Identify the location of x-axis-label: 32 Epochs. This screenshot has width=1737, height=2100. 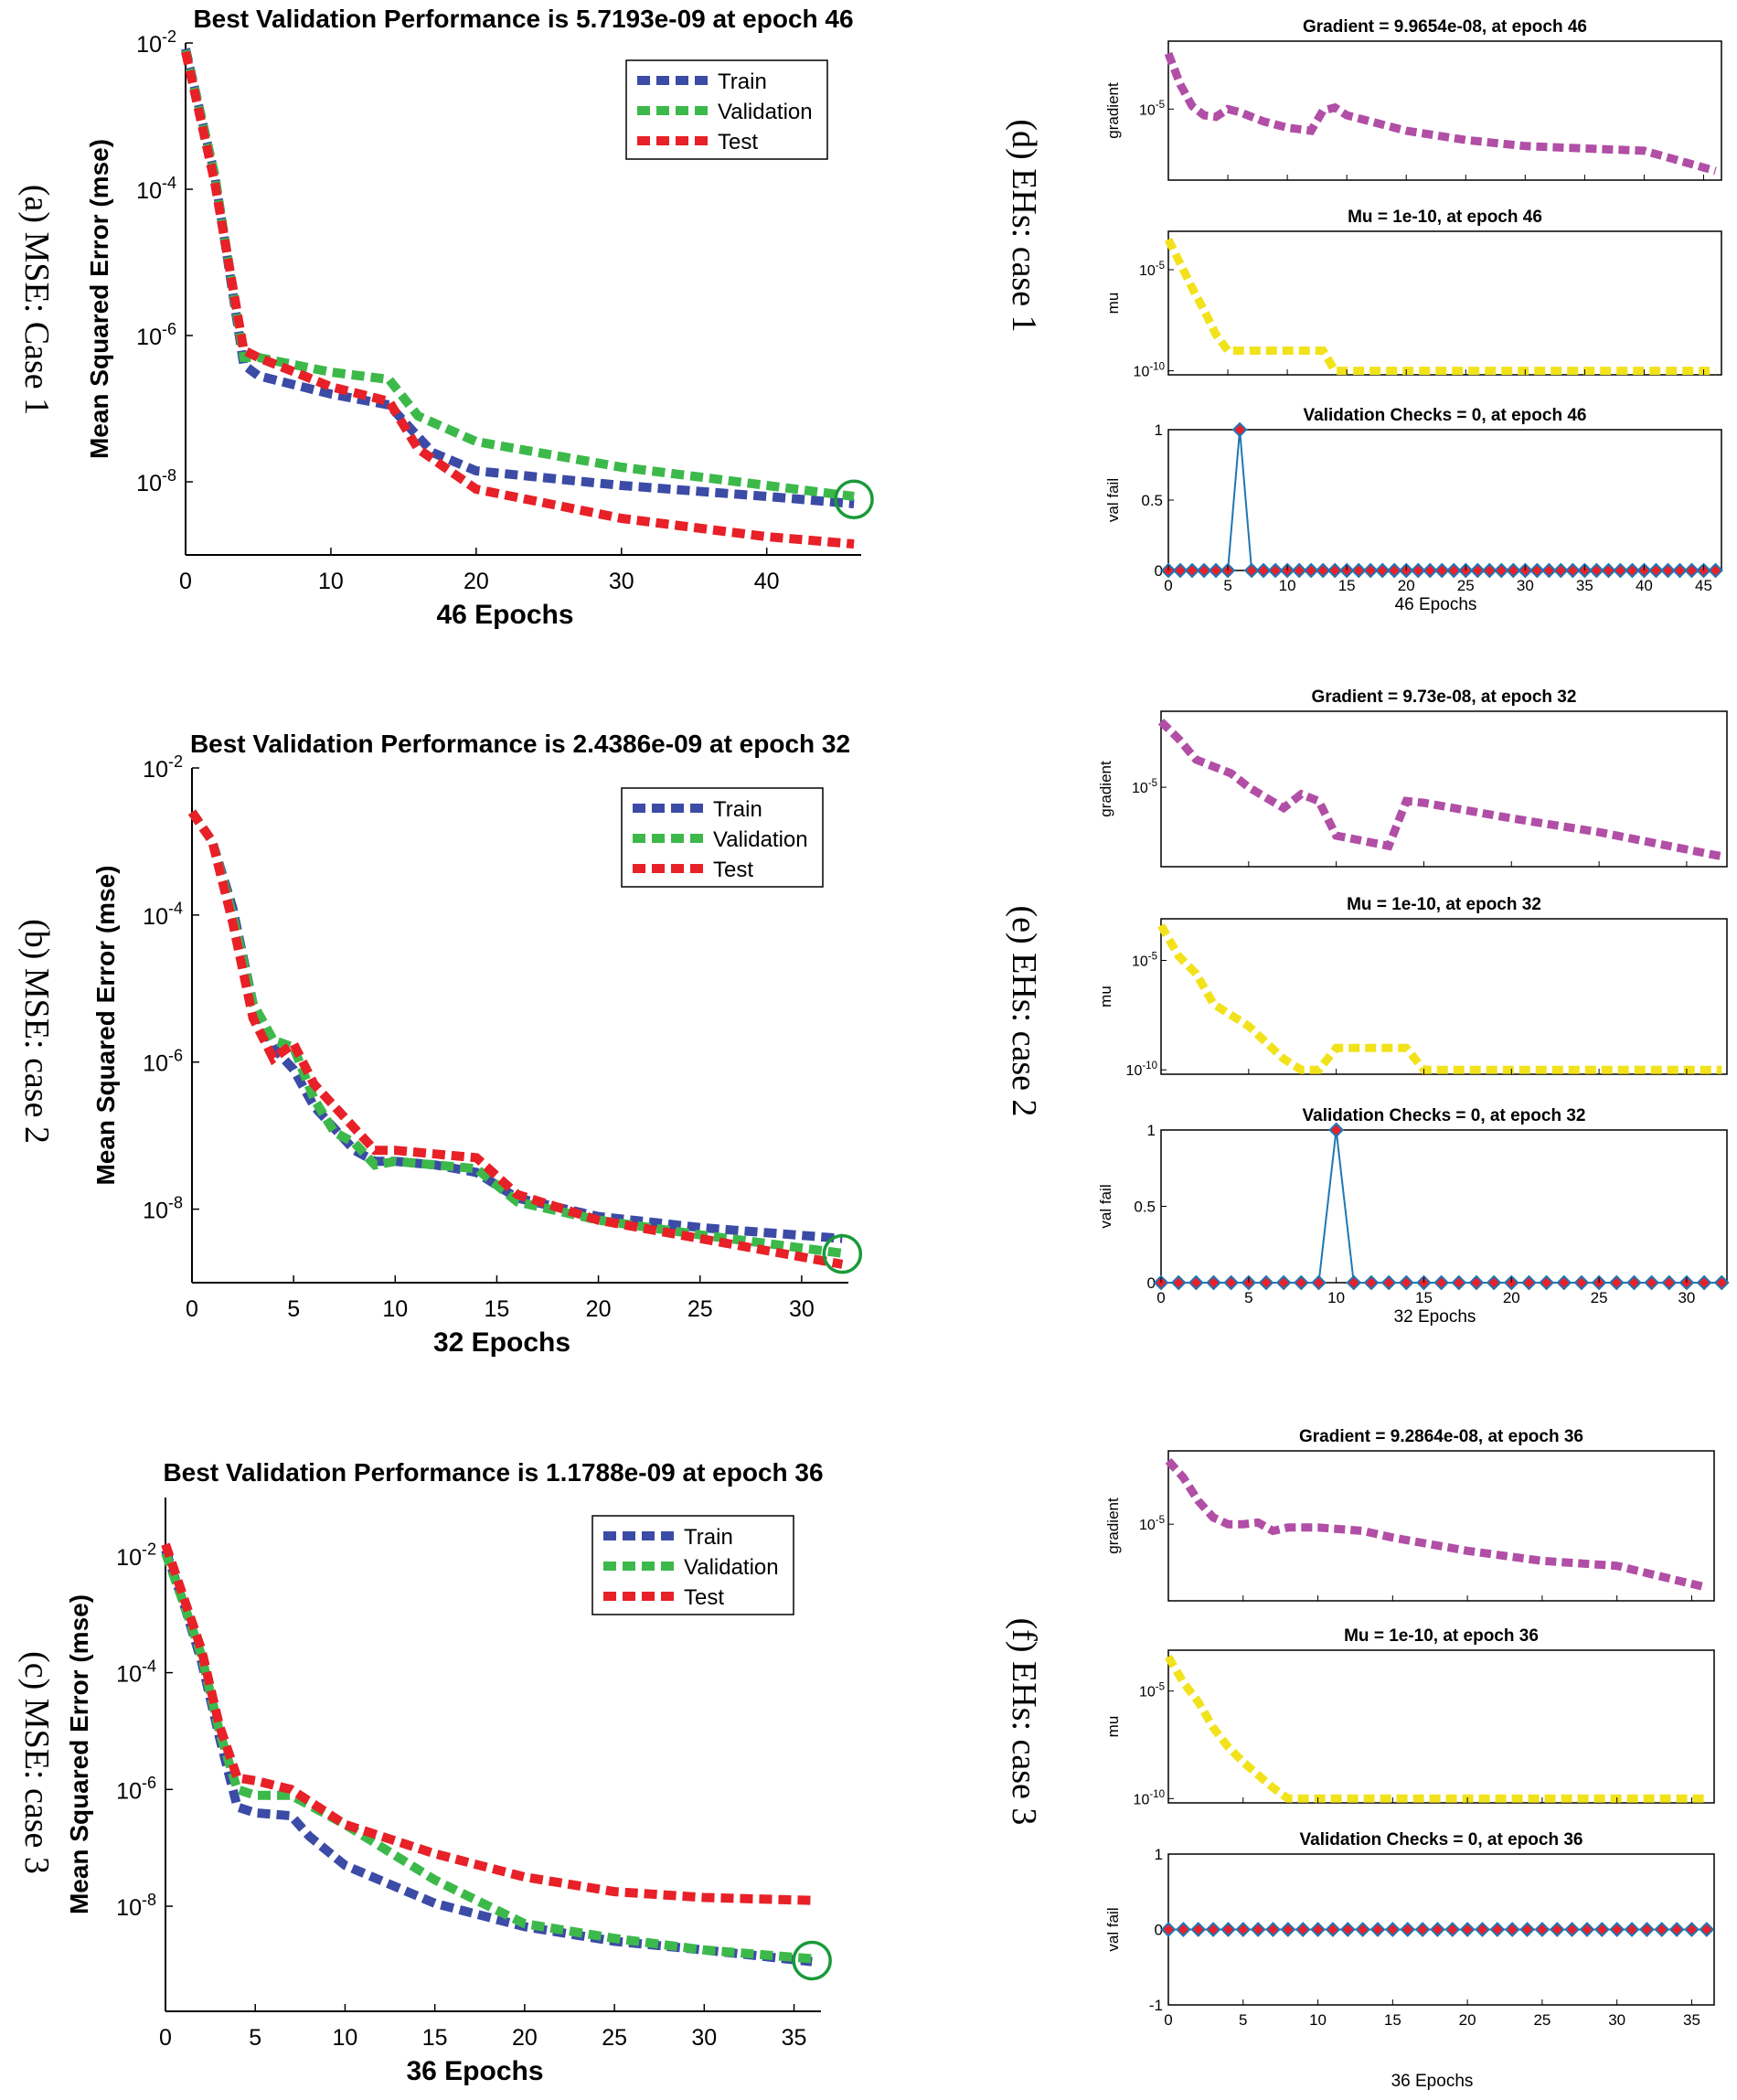
(501, 1342).